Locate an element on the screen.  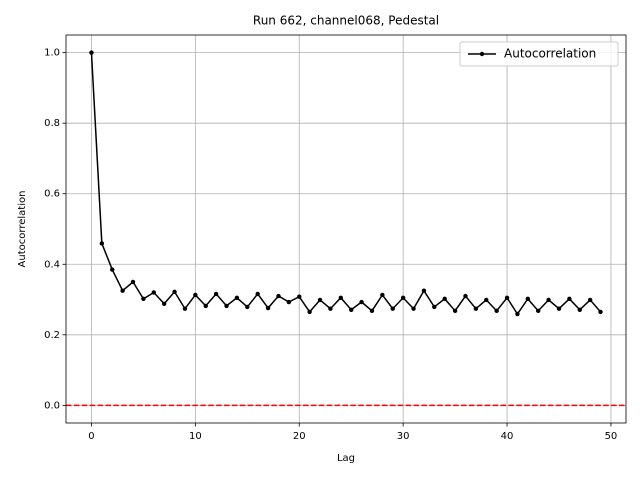
y-tick-label: 0.6 is located at coordinates (52, 194).